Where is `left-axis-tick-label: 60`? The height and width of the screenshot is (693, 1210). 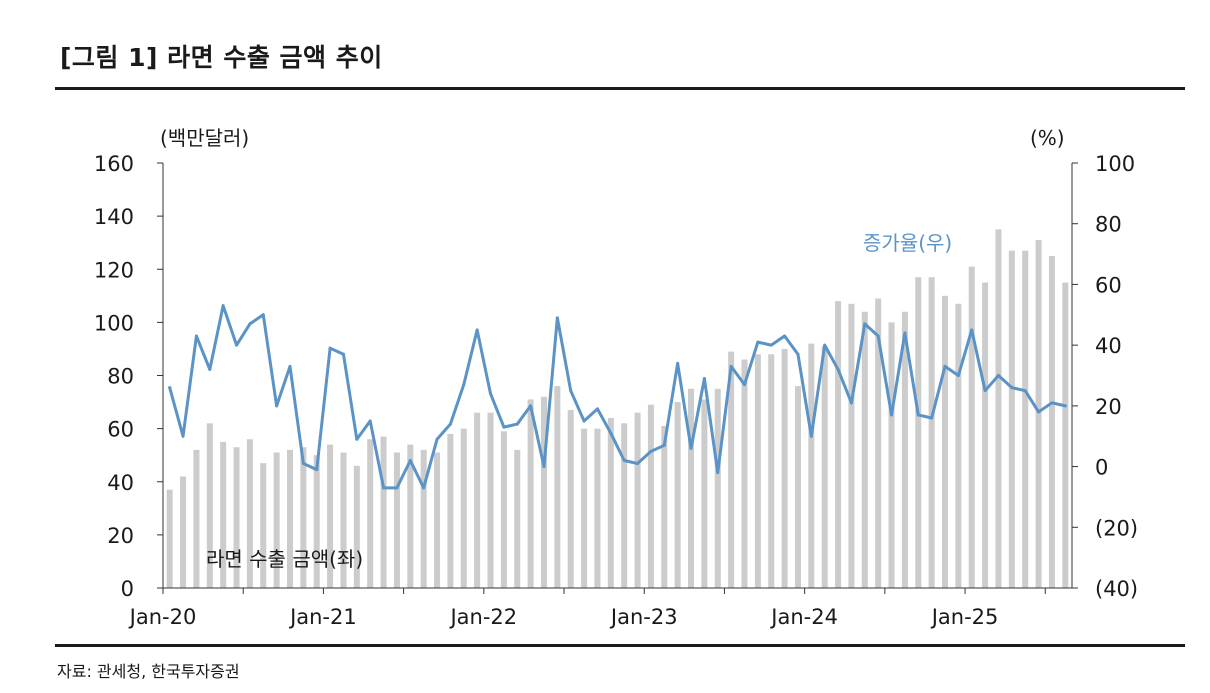 left-axis-tick-label: 60 is located at coordinates (120, 430).